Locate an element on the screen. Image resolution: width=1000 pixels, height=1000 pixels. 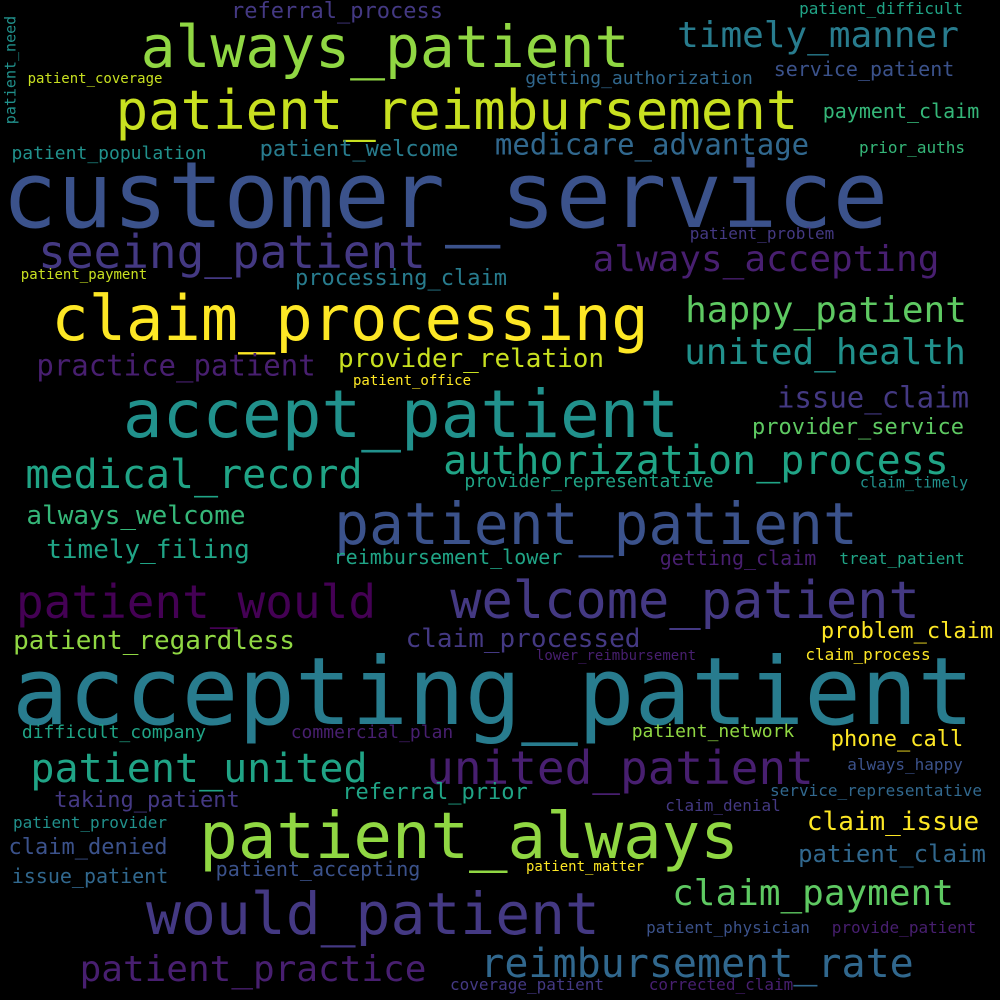
word-patient-provider: patient_provider is located at coordinates (90, 822).